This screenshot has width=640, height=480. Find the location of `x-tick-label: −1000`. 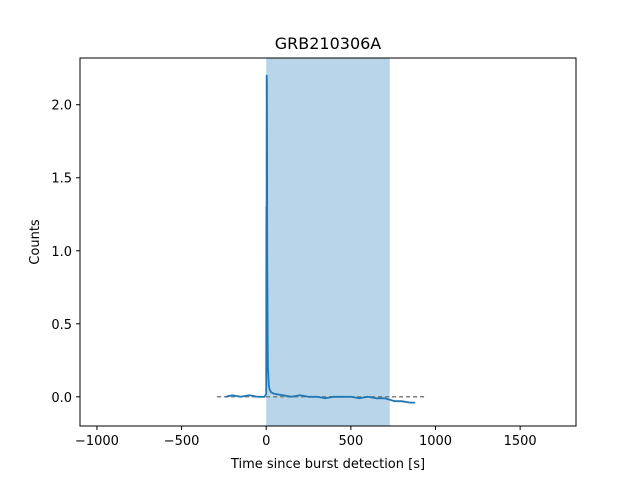

x-tick-label: −1000 is located at coordinates (97, 441).